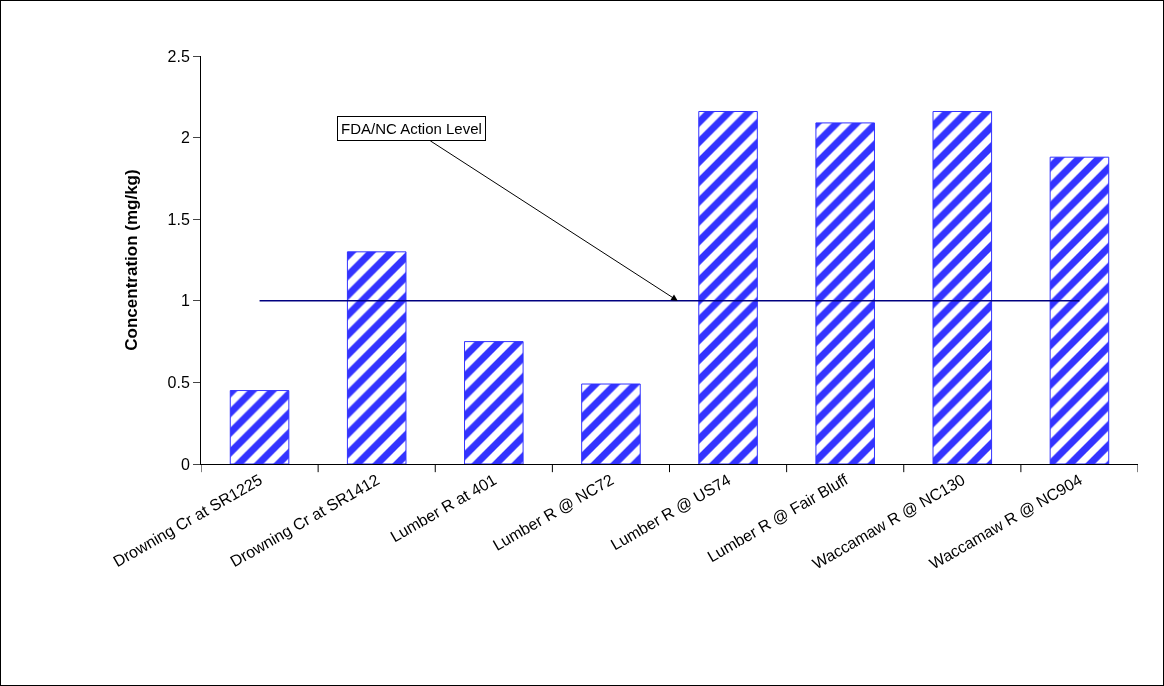  What do you see at coordinates (411, 128) in the screenshot?
I see `ref-line-label: FDA/NC Action Level` at bounding box center [411, 128].